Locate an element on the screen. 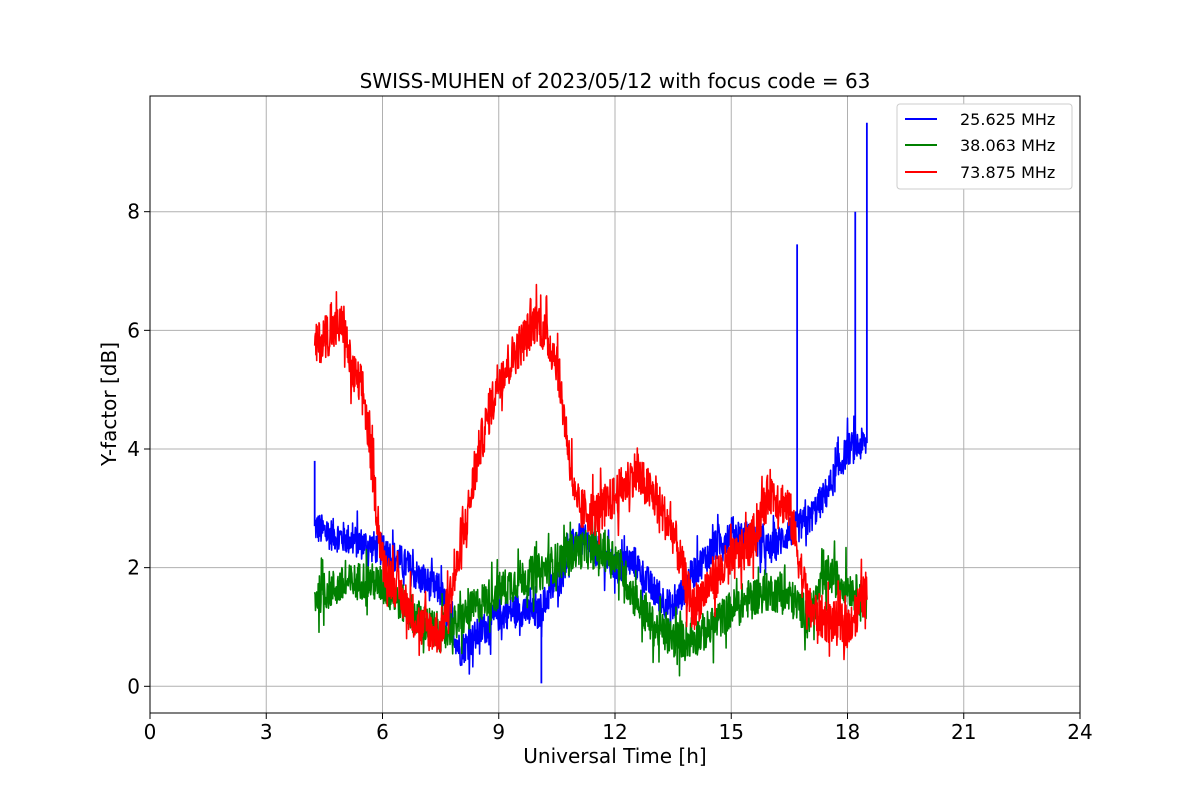 Image resolution: width=1200 pixels, height=800 pixels. x-axis-label: Universal Time [h] is located at coordinates (614, 756).